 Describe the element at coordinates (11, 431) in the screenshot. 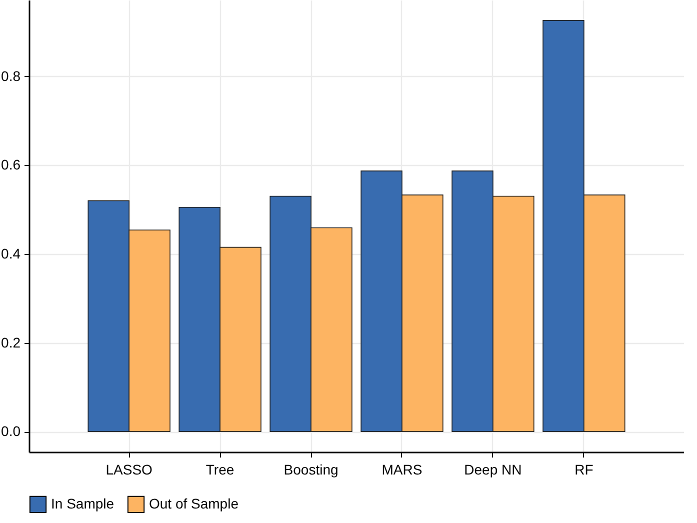

I see `y-tick-label: 0.0` at that location.